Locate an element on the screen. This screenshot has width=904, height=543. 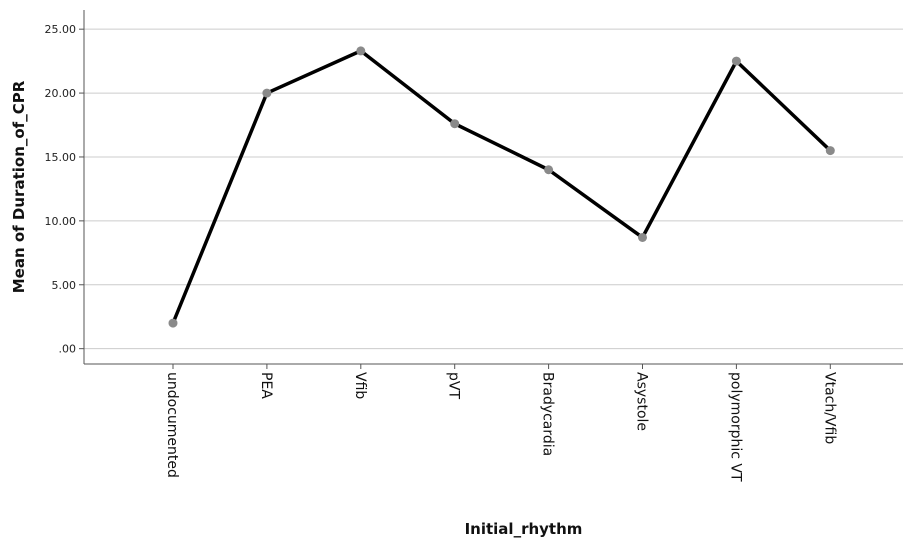
x-tick-label: Vtach/Vfib is located at coordinates (829, 408).